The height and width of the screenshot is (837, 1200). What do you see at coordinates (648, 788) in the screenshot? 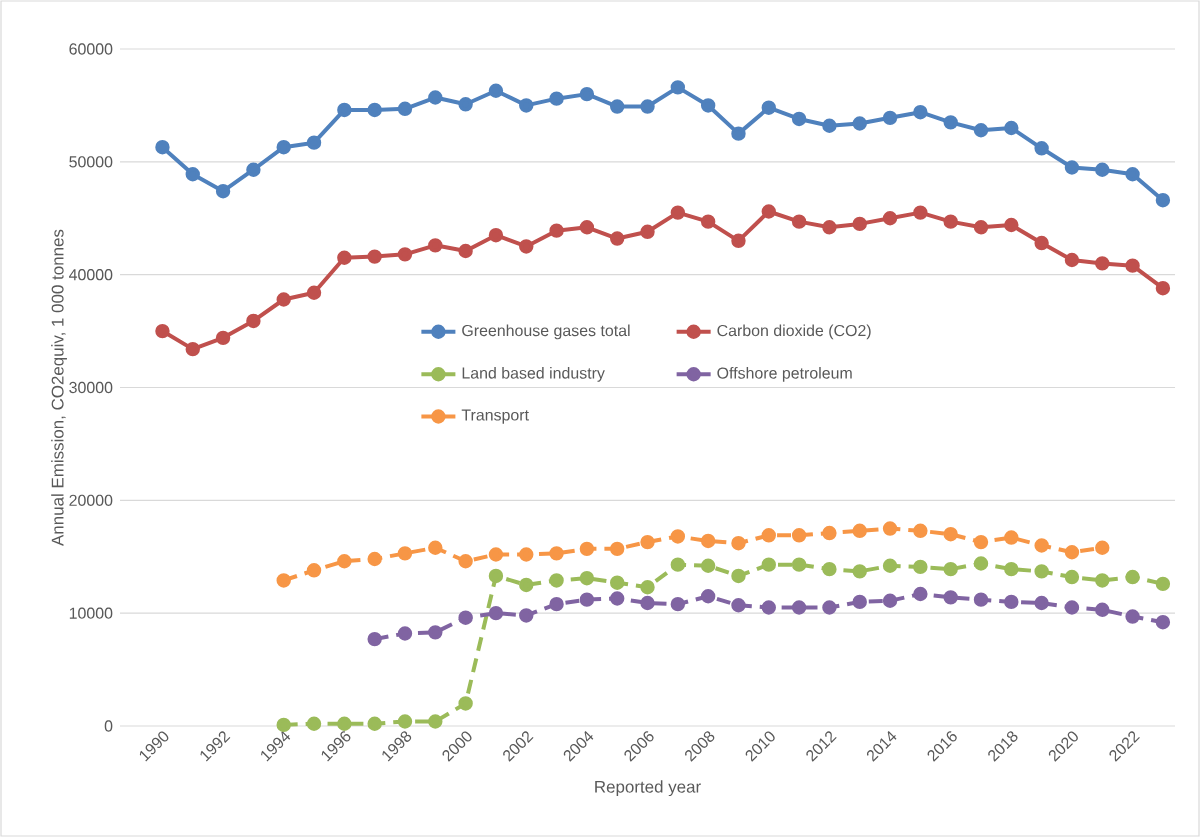
I see `x-axis-title: Reported year` at bounding box center [648, 788].